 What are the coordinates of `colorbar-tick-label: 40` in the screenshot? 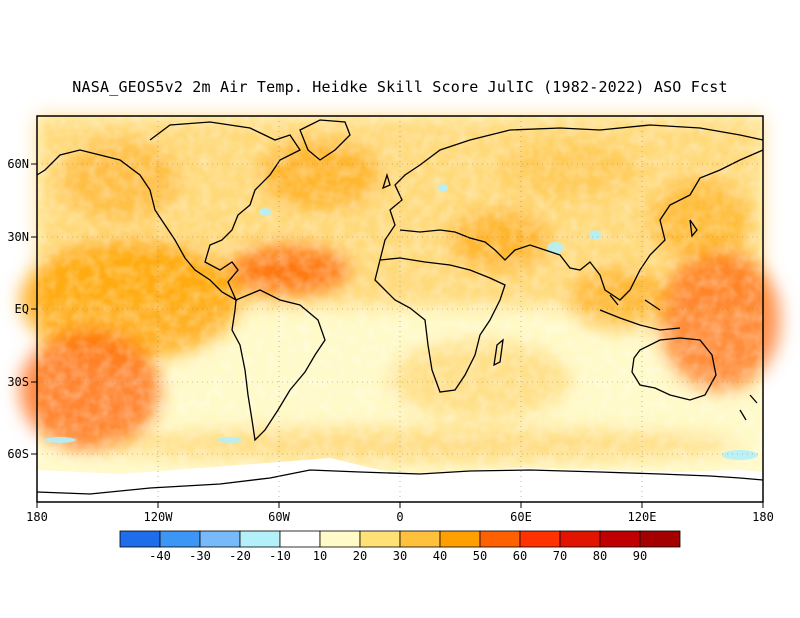 It's located at (440, 556).